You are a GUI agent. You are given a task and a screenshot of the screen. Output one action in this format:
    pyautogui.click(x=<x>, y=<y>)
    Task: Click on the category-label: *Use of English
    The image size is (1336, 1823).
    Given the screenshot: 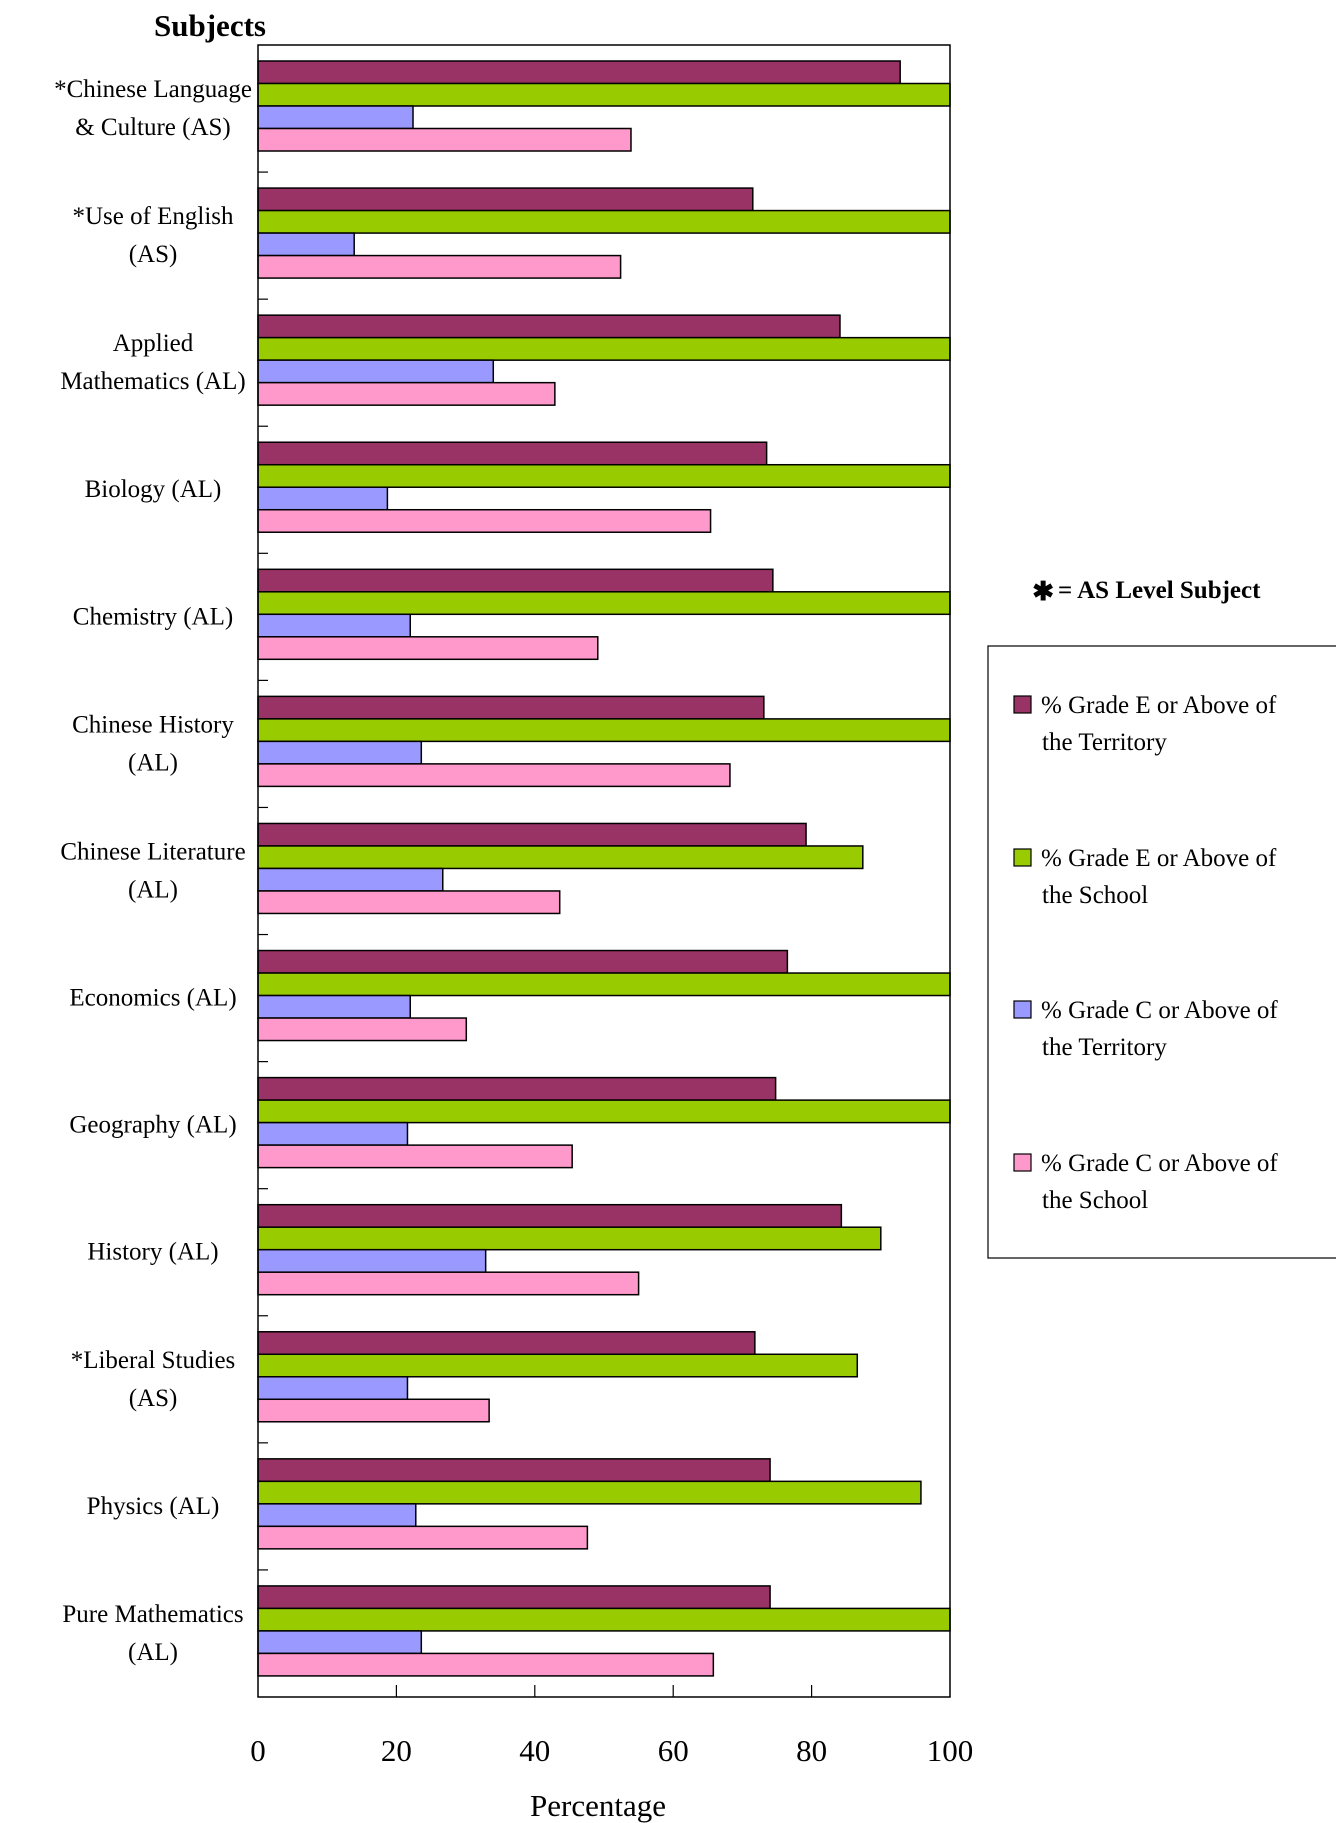 What is the action you would take?
    pyautogui.click(x=153, y=216)
    